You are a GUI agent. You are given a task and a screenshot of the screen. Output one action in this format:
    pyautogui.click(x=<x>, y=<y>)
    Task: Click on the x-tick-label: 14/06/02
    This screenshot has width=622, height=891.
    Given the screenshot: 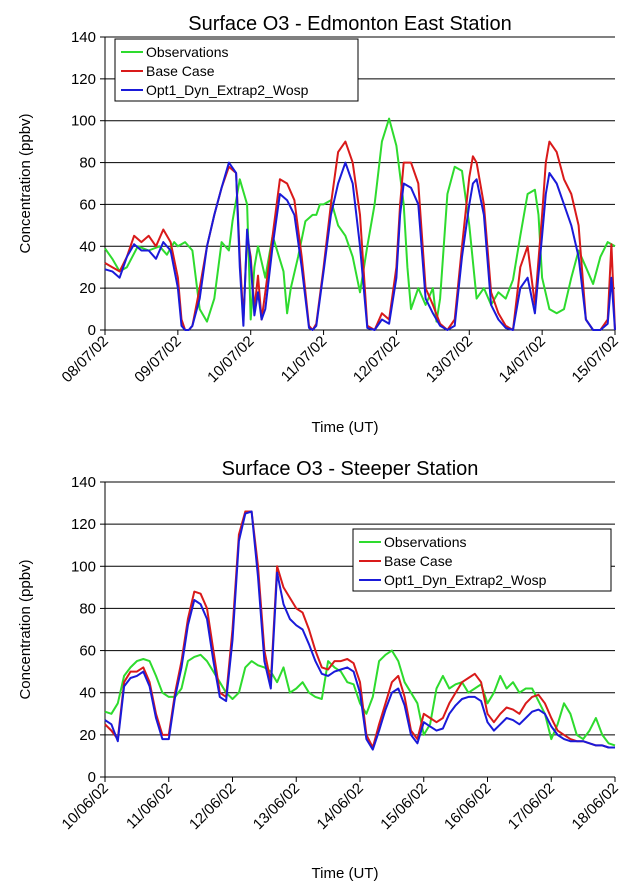 What is the action you would take?
    pyautogui.click(x=340, y=806)
    